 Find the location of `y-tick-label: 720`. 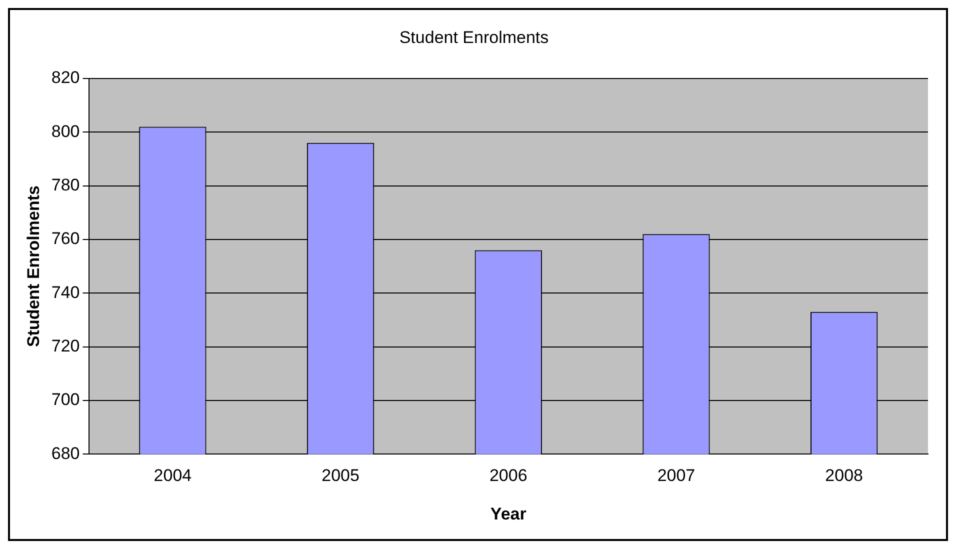

y-tick-label: 720 is located at coordinates (65, 346).